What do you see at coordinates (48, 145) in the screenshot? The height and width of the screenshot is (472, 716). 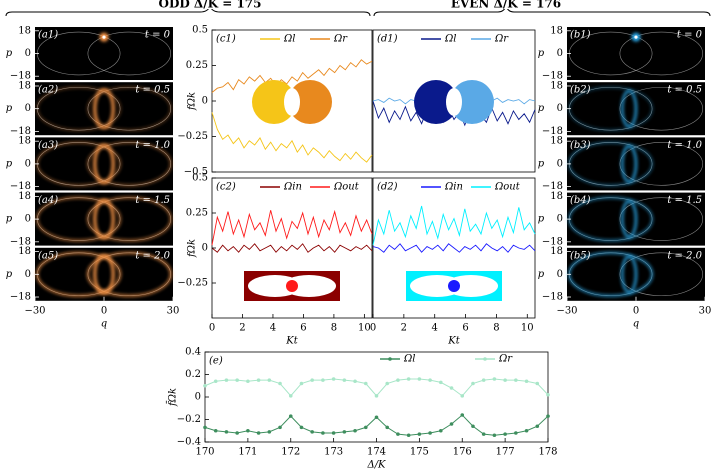 I see `panel-label: (a3)` at bounding box center [48, 145].